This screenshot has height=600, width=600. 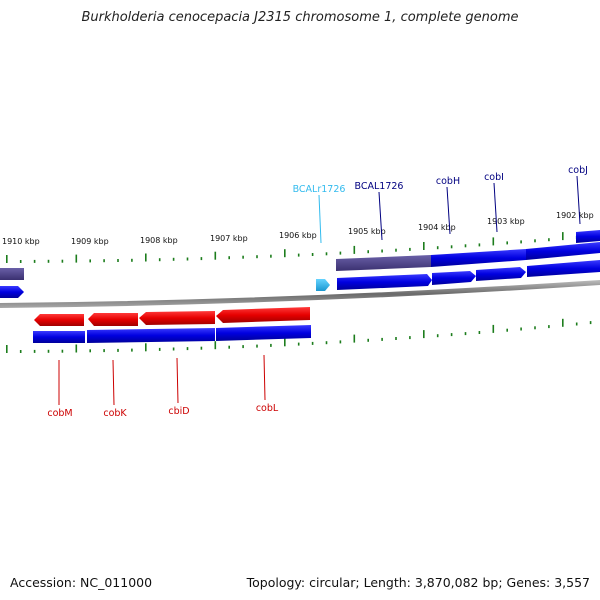 I want to click on scale-tick-label: 1907 kbp, so click(x=229, y=238).